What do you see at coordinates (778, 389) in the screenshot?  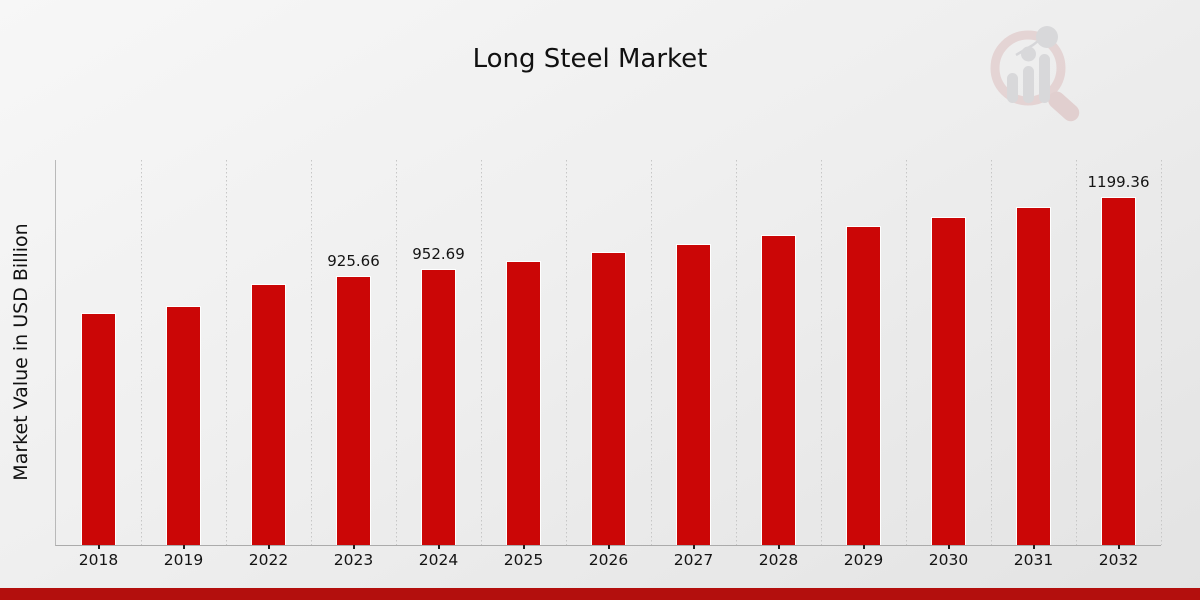 I see `bar-2028` at bounding box center [778, 389].